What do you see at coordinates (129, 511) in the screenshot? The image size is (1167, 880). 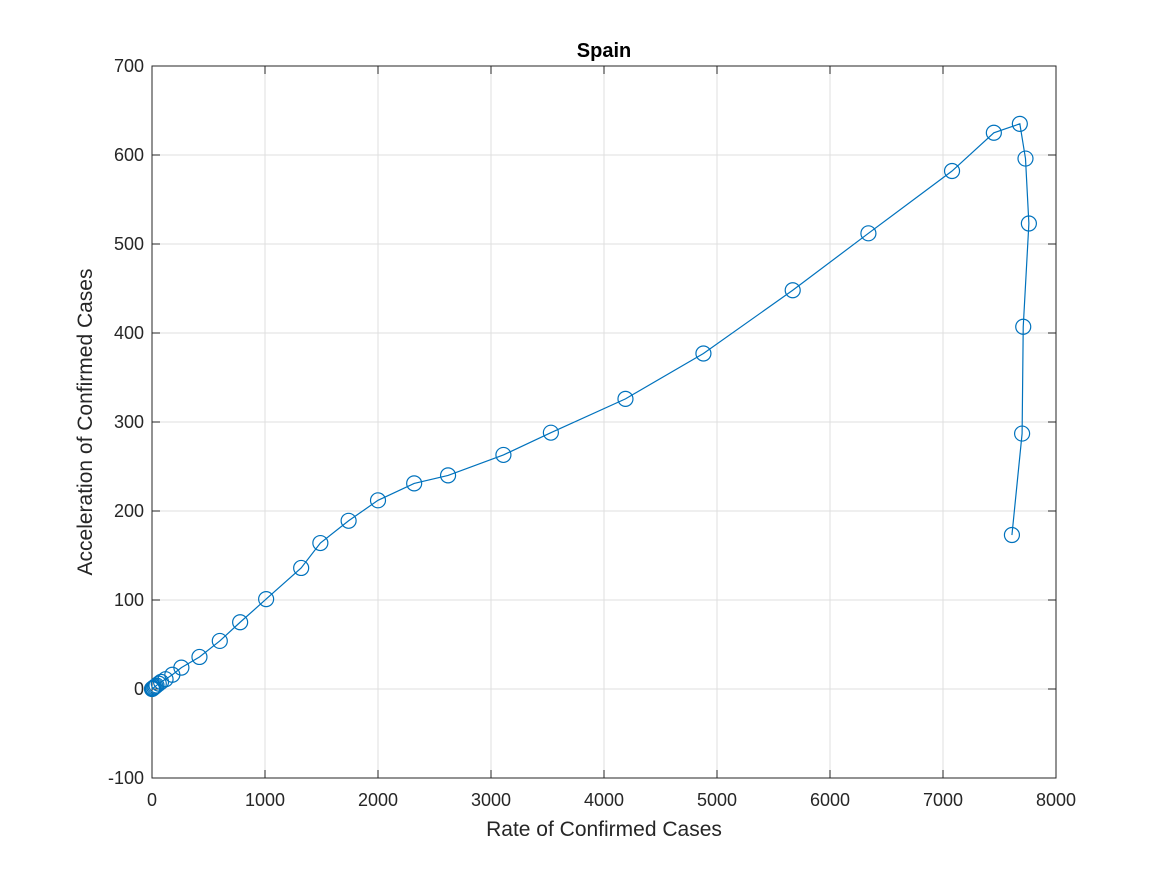 I see `y-tick-label: 200` at bounding box center [129, 511].